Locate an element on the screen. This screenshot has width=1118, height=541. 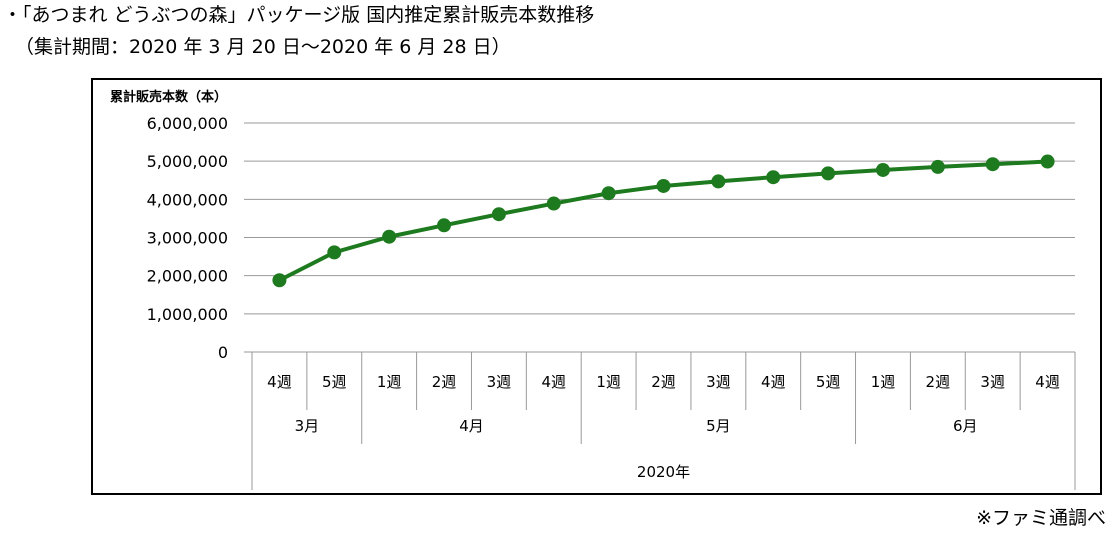
y-tick-label: 3,000,000 is located at coordinates (187, 238).